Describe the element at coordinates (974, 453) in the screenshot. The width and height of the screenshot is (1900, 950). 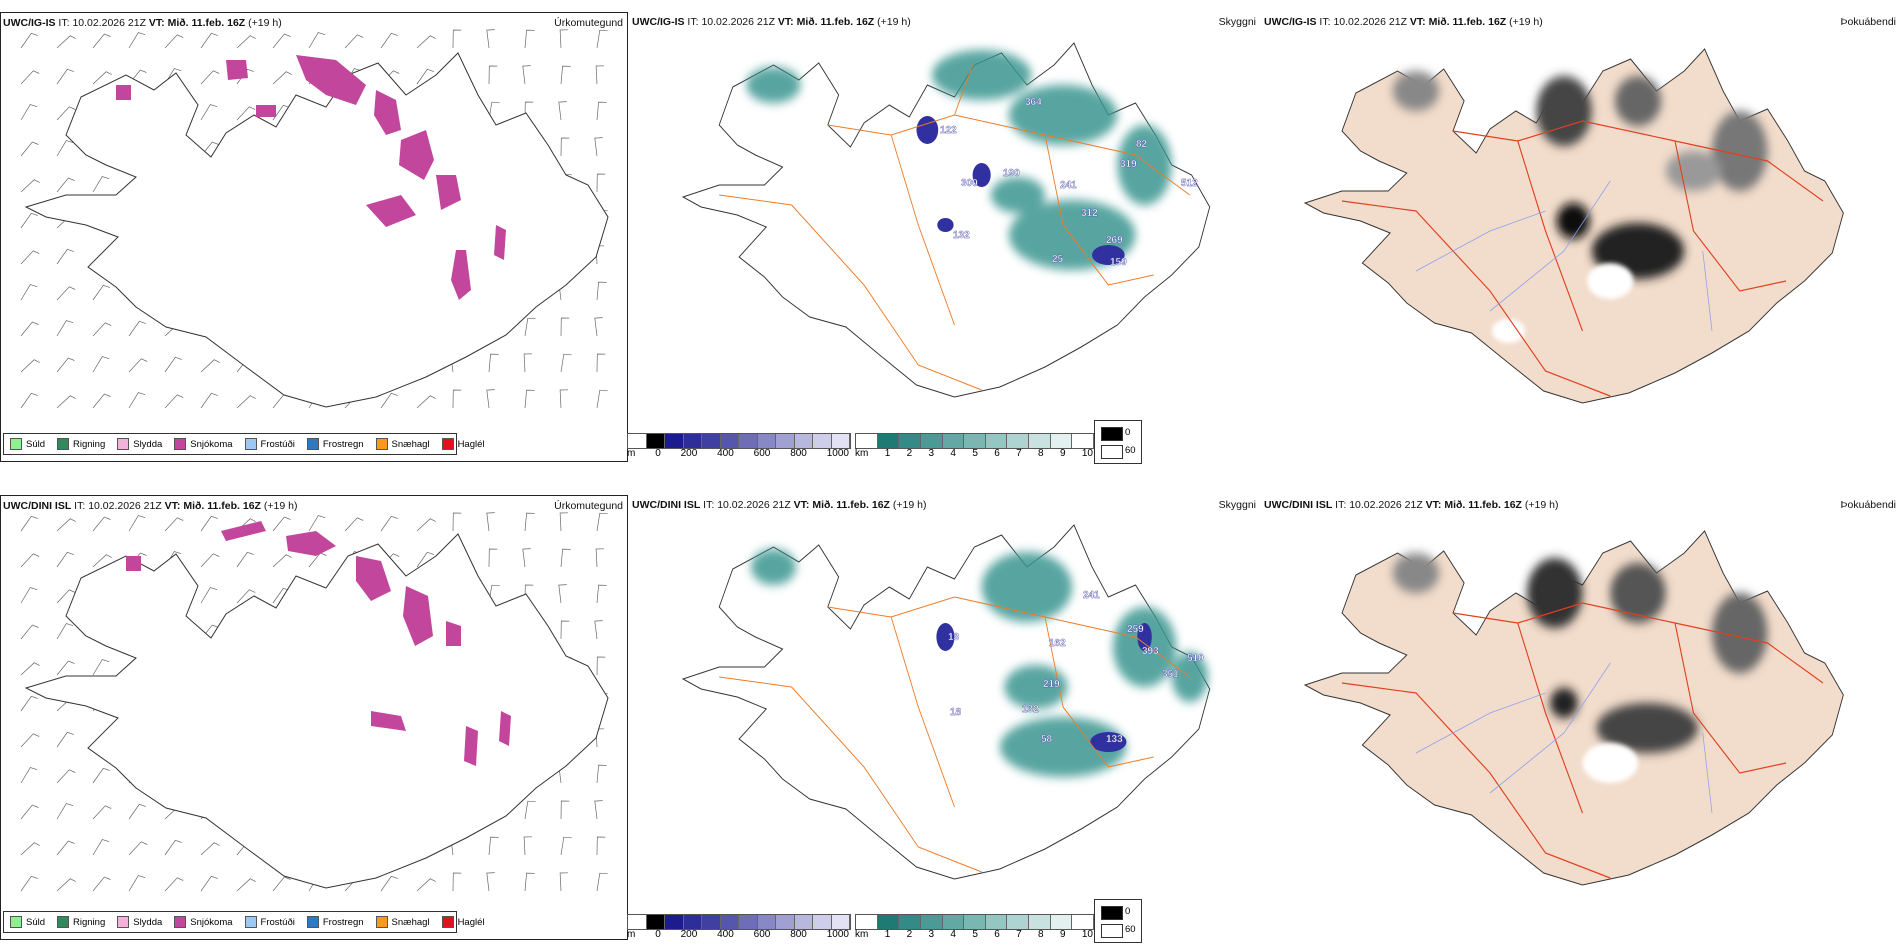
I see `visibility-colorbar-ticks: km 1 2 3 4 5 6 7 8 9 10` at that location.